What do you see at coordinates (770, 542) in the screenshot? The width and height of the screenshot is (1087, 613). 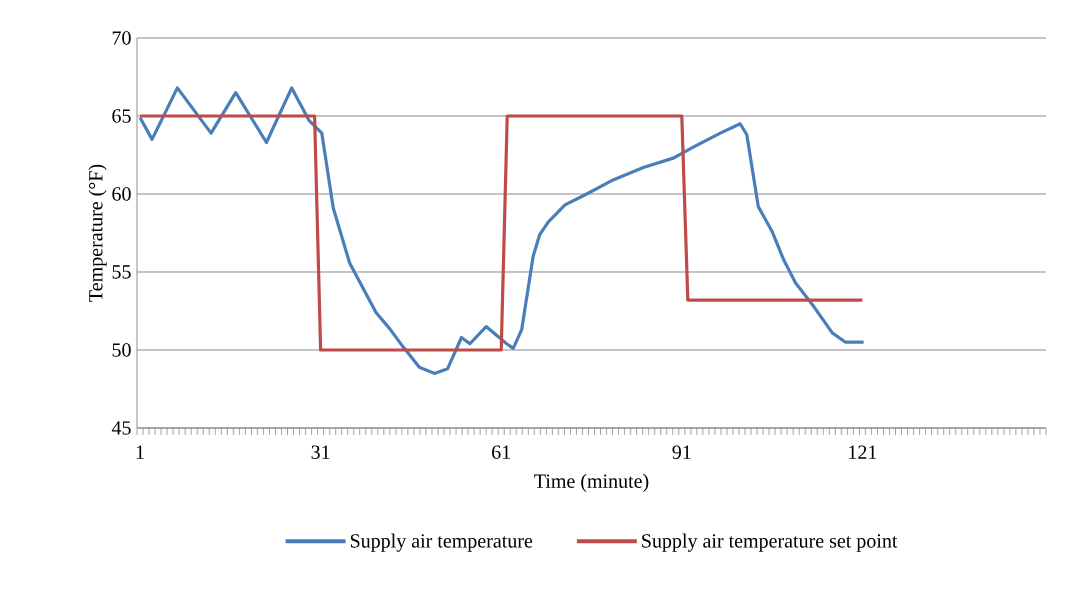 I see `legend-label: Supply air temperature set point` at bounding box center [770, 542].